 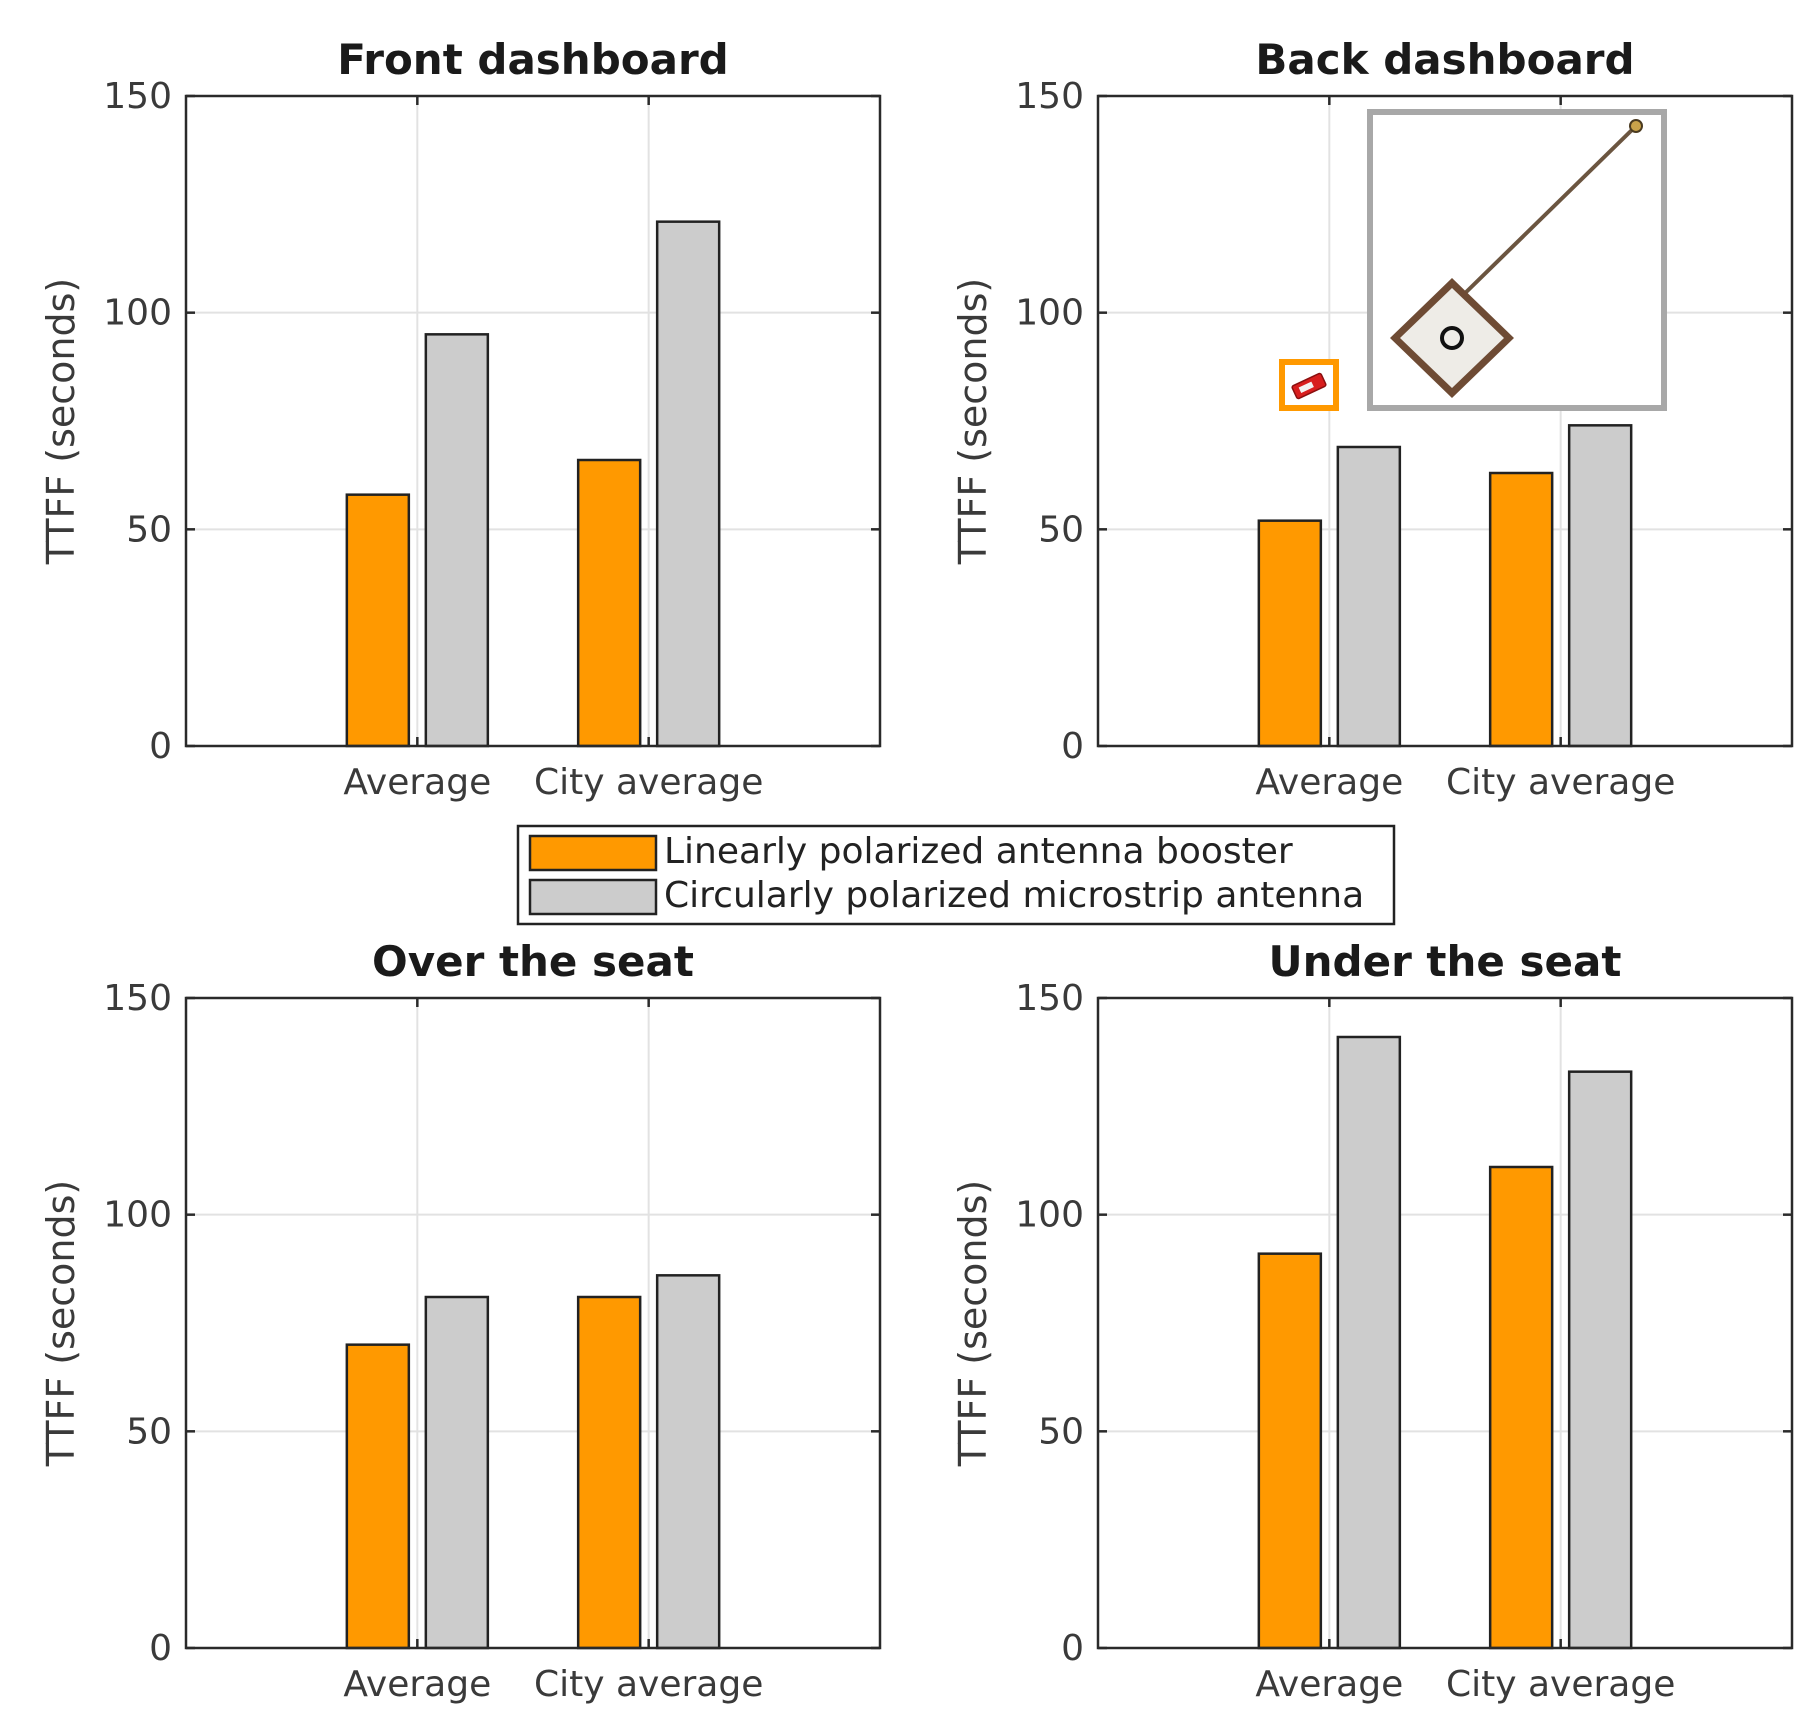 I want to click on patch-antenna-with-cable-icon, so click(x=1516, y=258).